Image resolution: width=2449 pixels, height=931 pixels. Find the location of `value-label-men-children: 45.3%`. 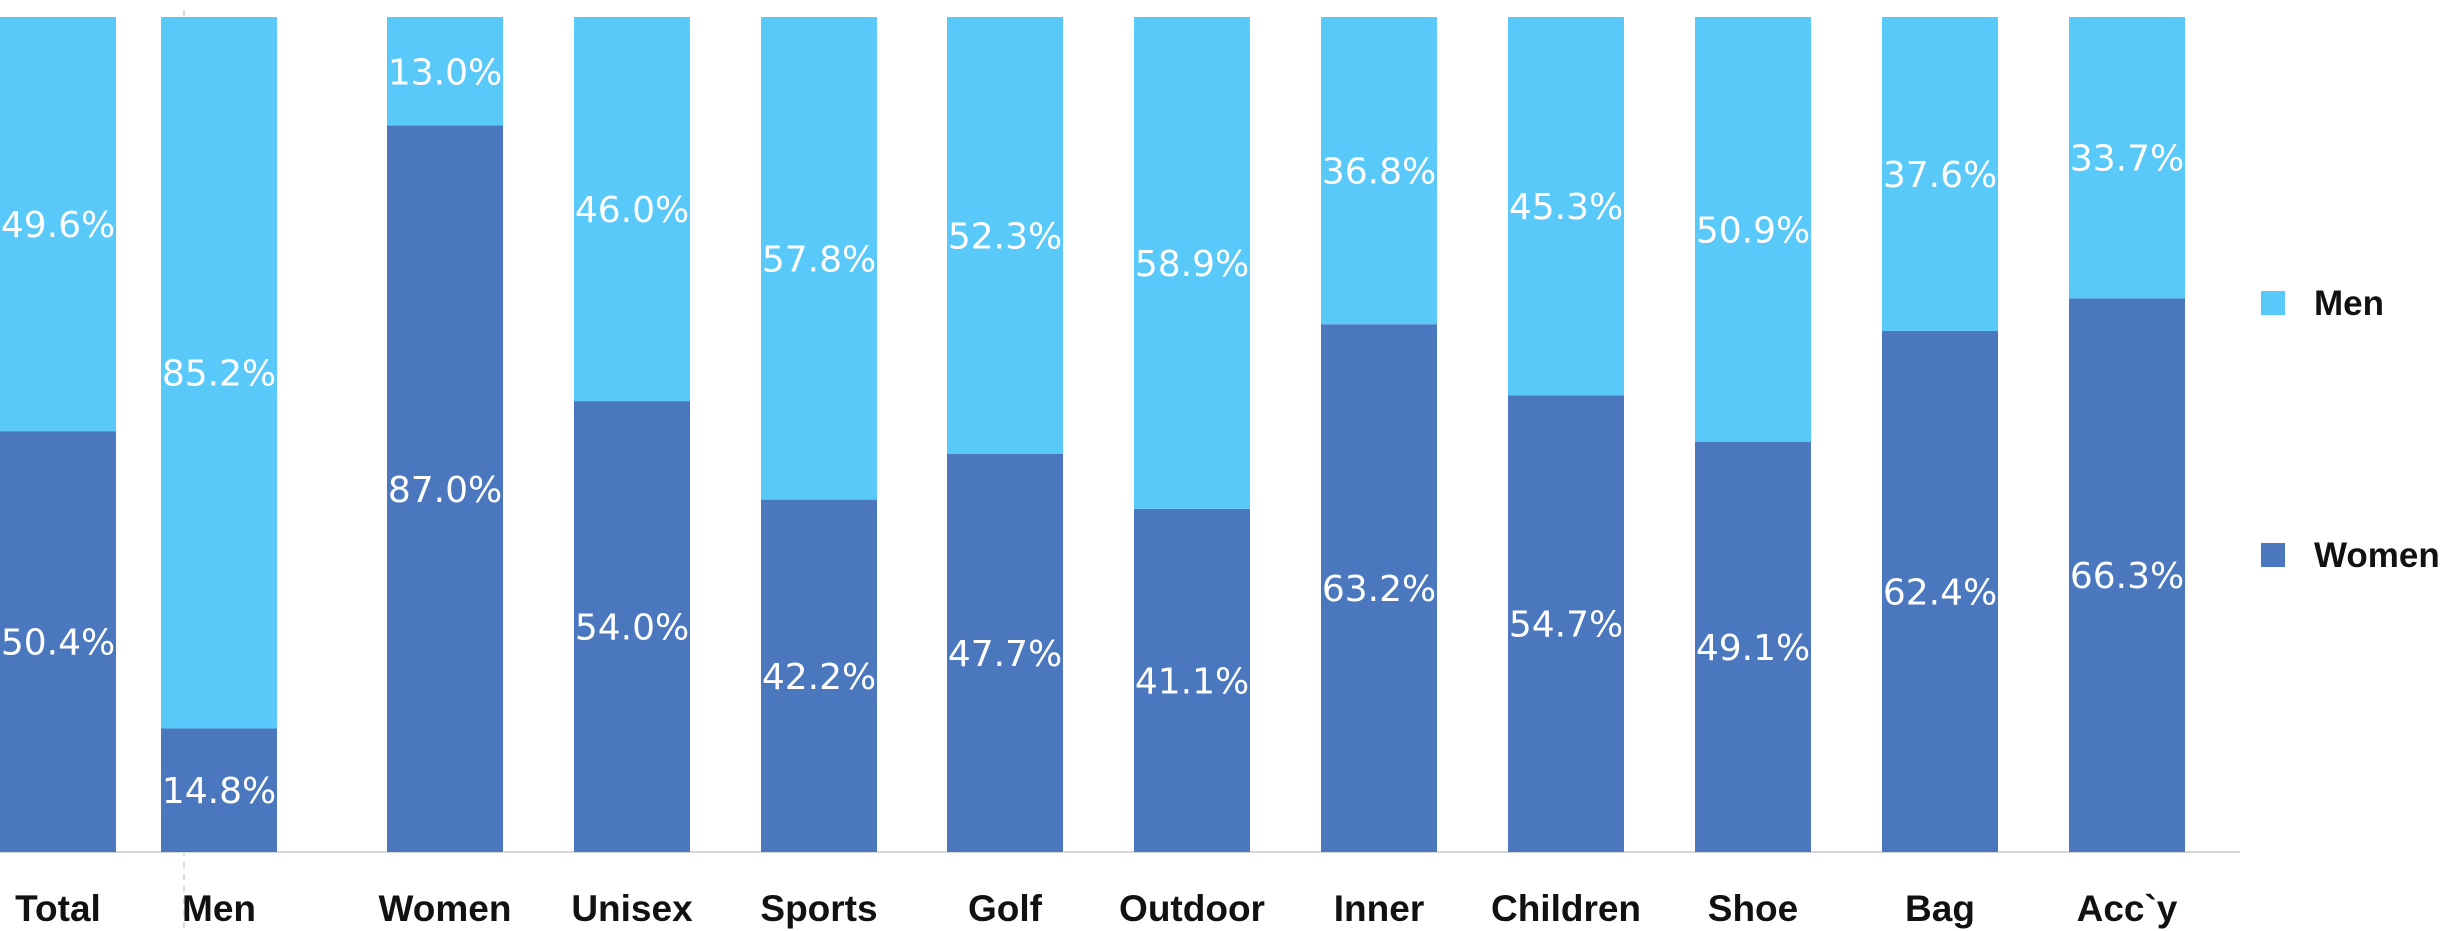

value-label-men-children: 45.3% is located at coordinates (1566, 207).